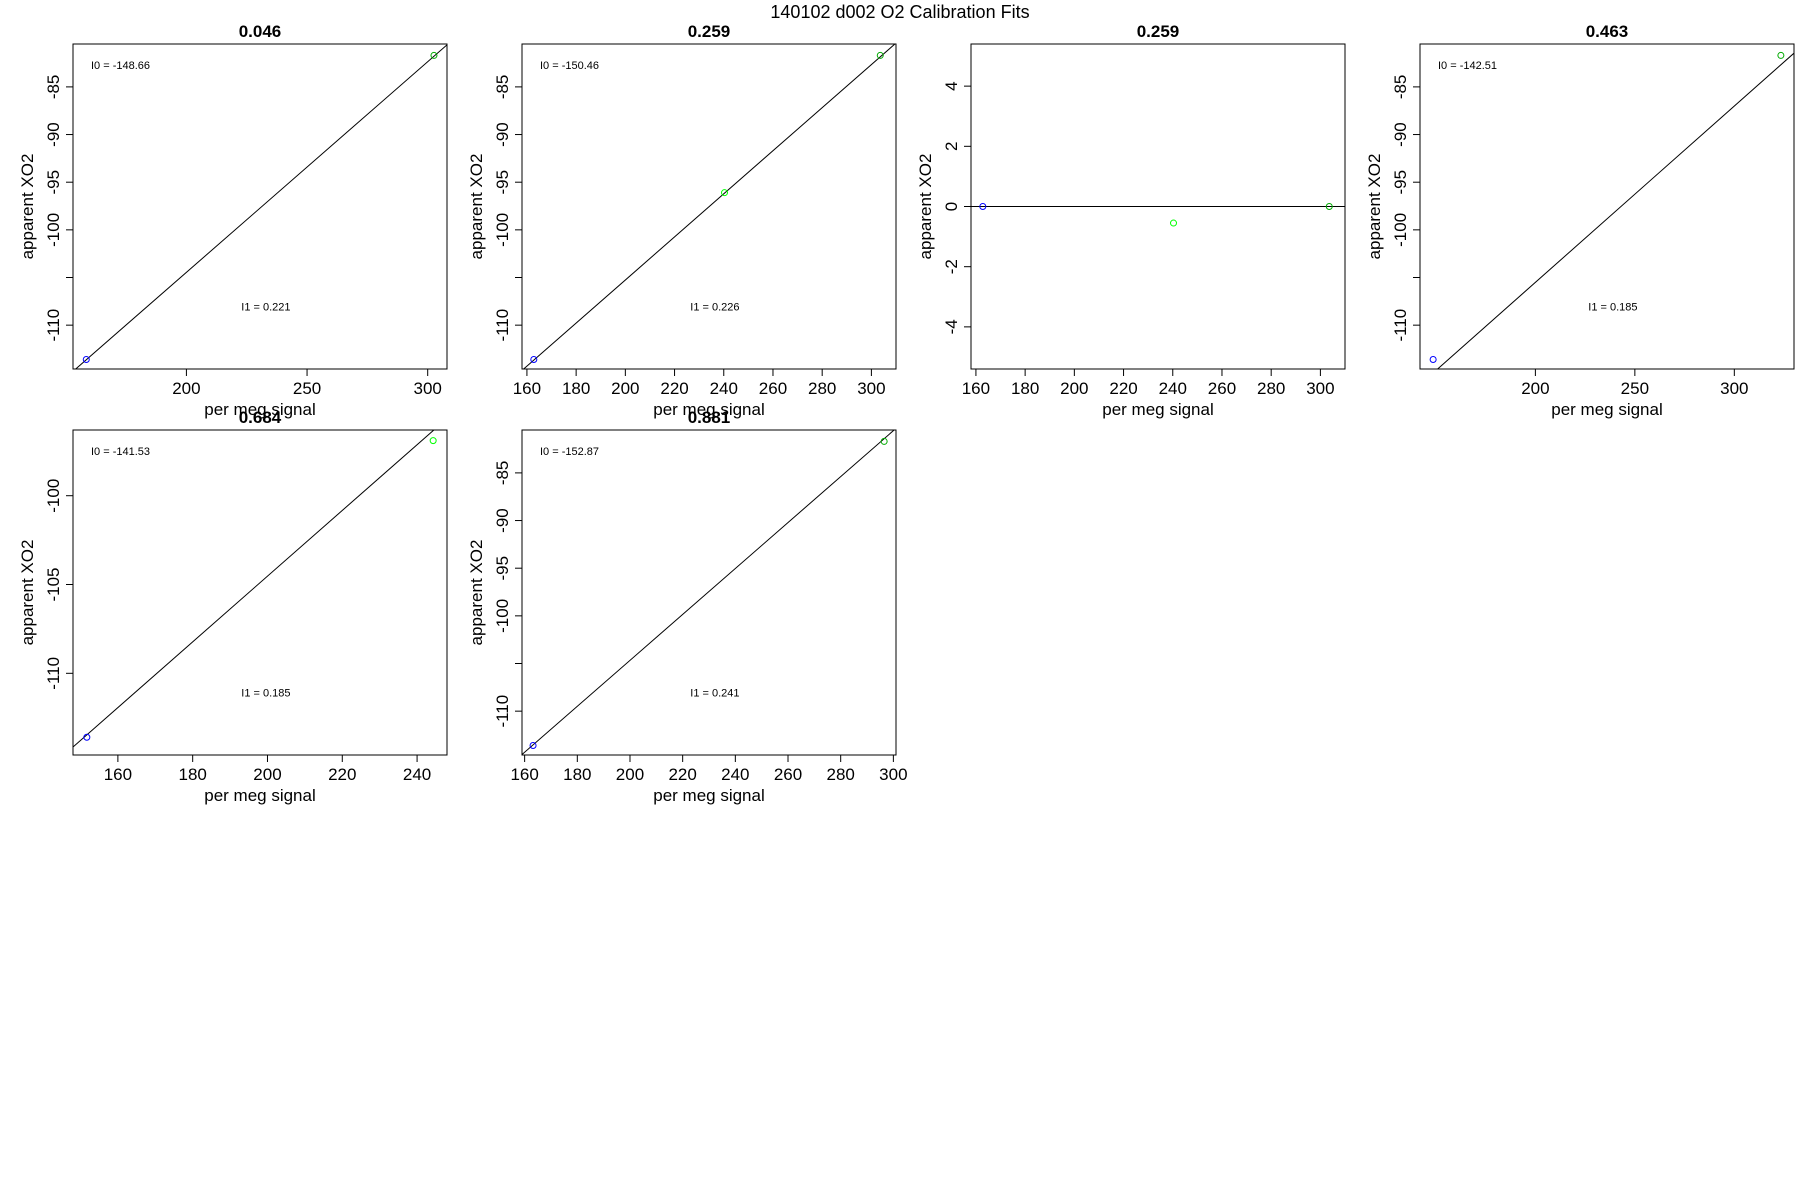  I want to click on panel-title: 0.684, so click(260, 417).